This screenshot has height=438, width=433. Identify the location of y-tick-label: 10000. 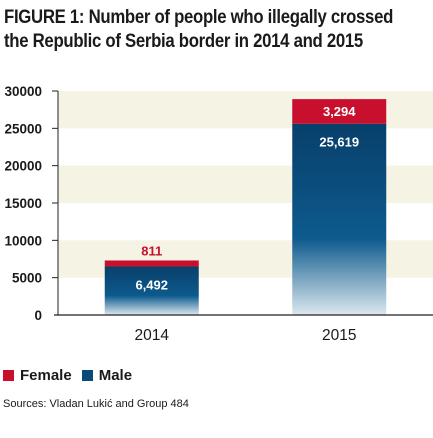
(23, 240).